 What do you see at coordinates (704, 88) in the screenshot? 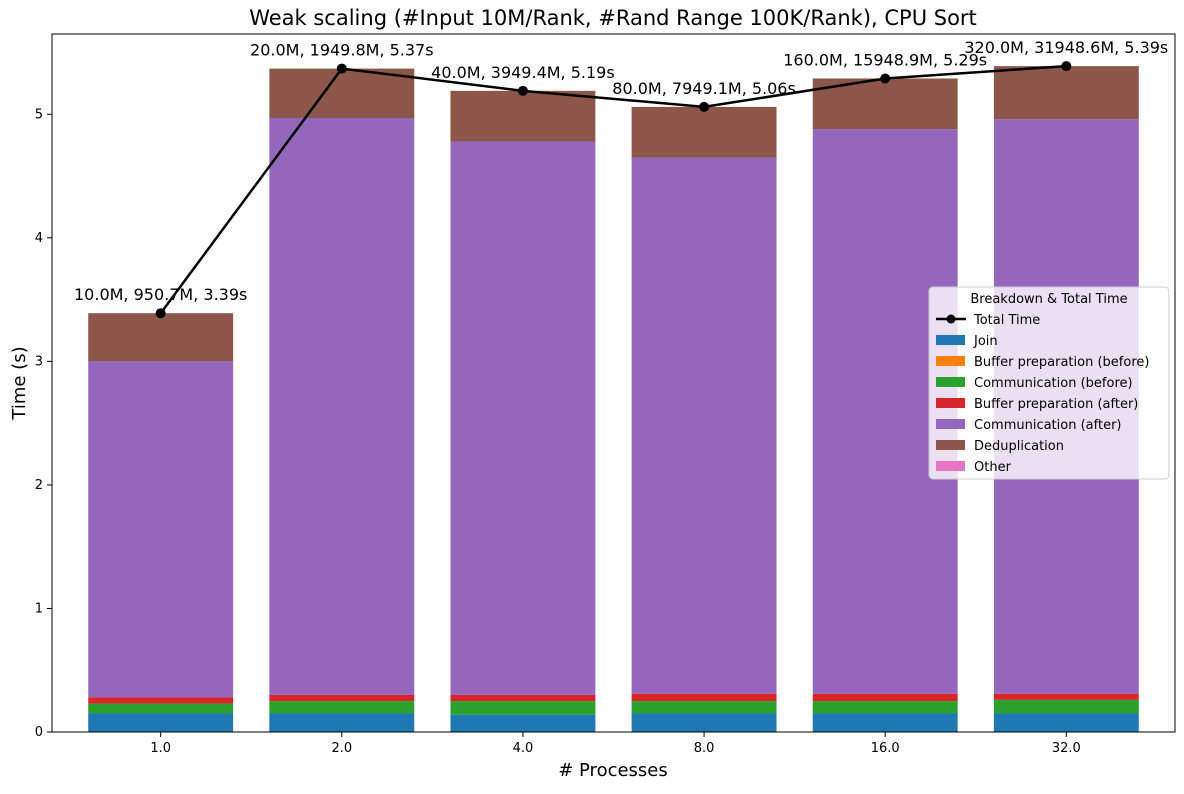
I see `total-time-annotation: 80.0M, 7949.1M, 5.06s` at bounding box center [704, 88].